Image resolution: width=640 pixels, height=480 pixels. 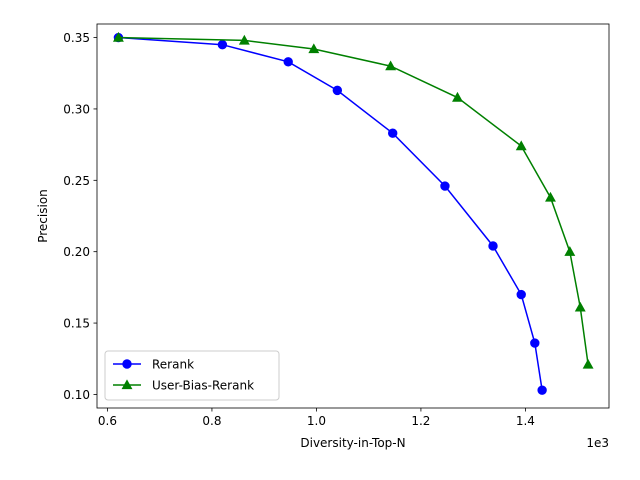 What do you see at coordinates (597, 443) in the screenshot?
I see `x-axis-offset-label: 1e3` at bounding box center [597, 443].